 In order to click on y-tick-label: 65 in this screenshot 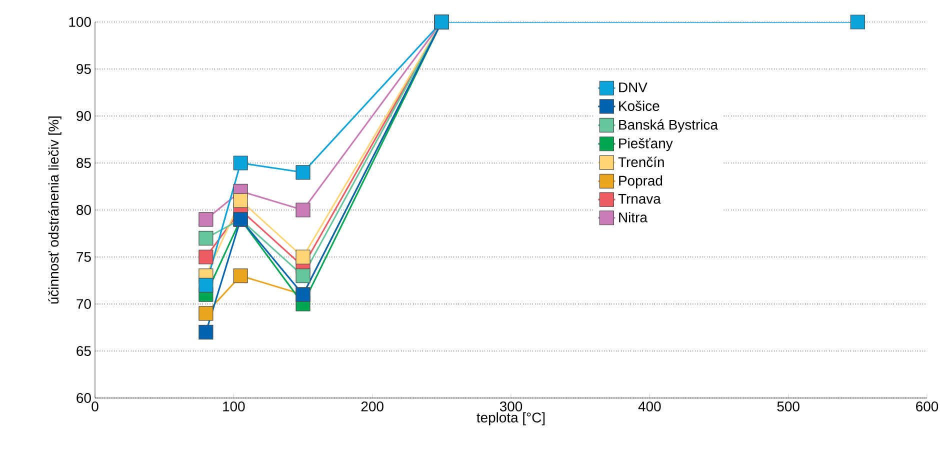, I will do `click(83, 351)`.